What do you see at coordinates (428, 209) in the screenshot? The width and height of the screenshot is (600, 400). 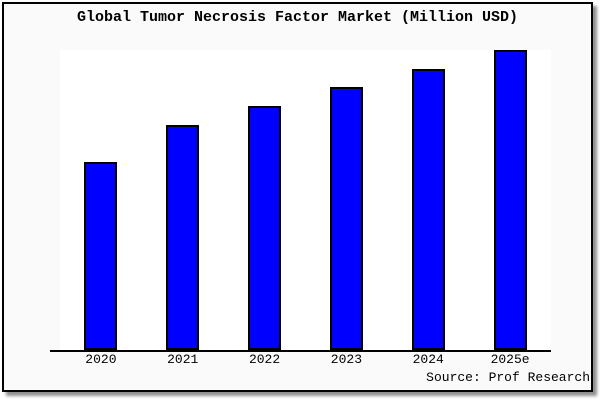 I see `bar-2024` at bounding box center [428, 209].